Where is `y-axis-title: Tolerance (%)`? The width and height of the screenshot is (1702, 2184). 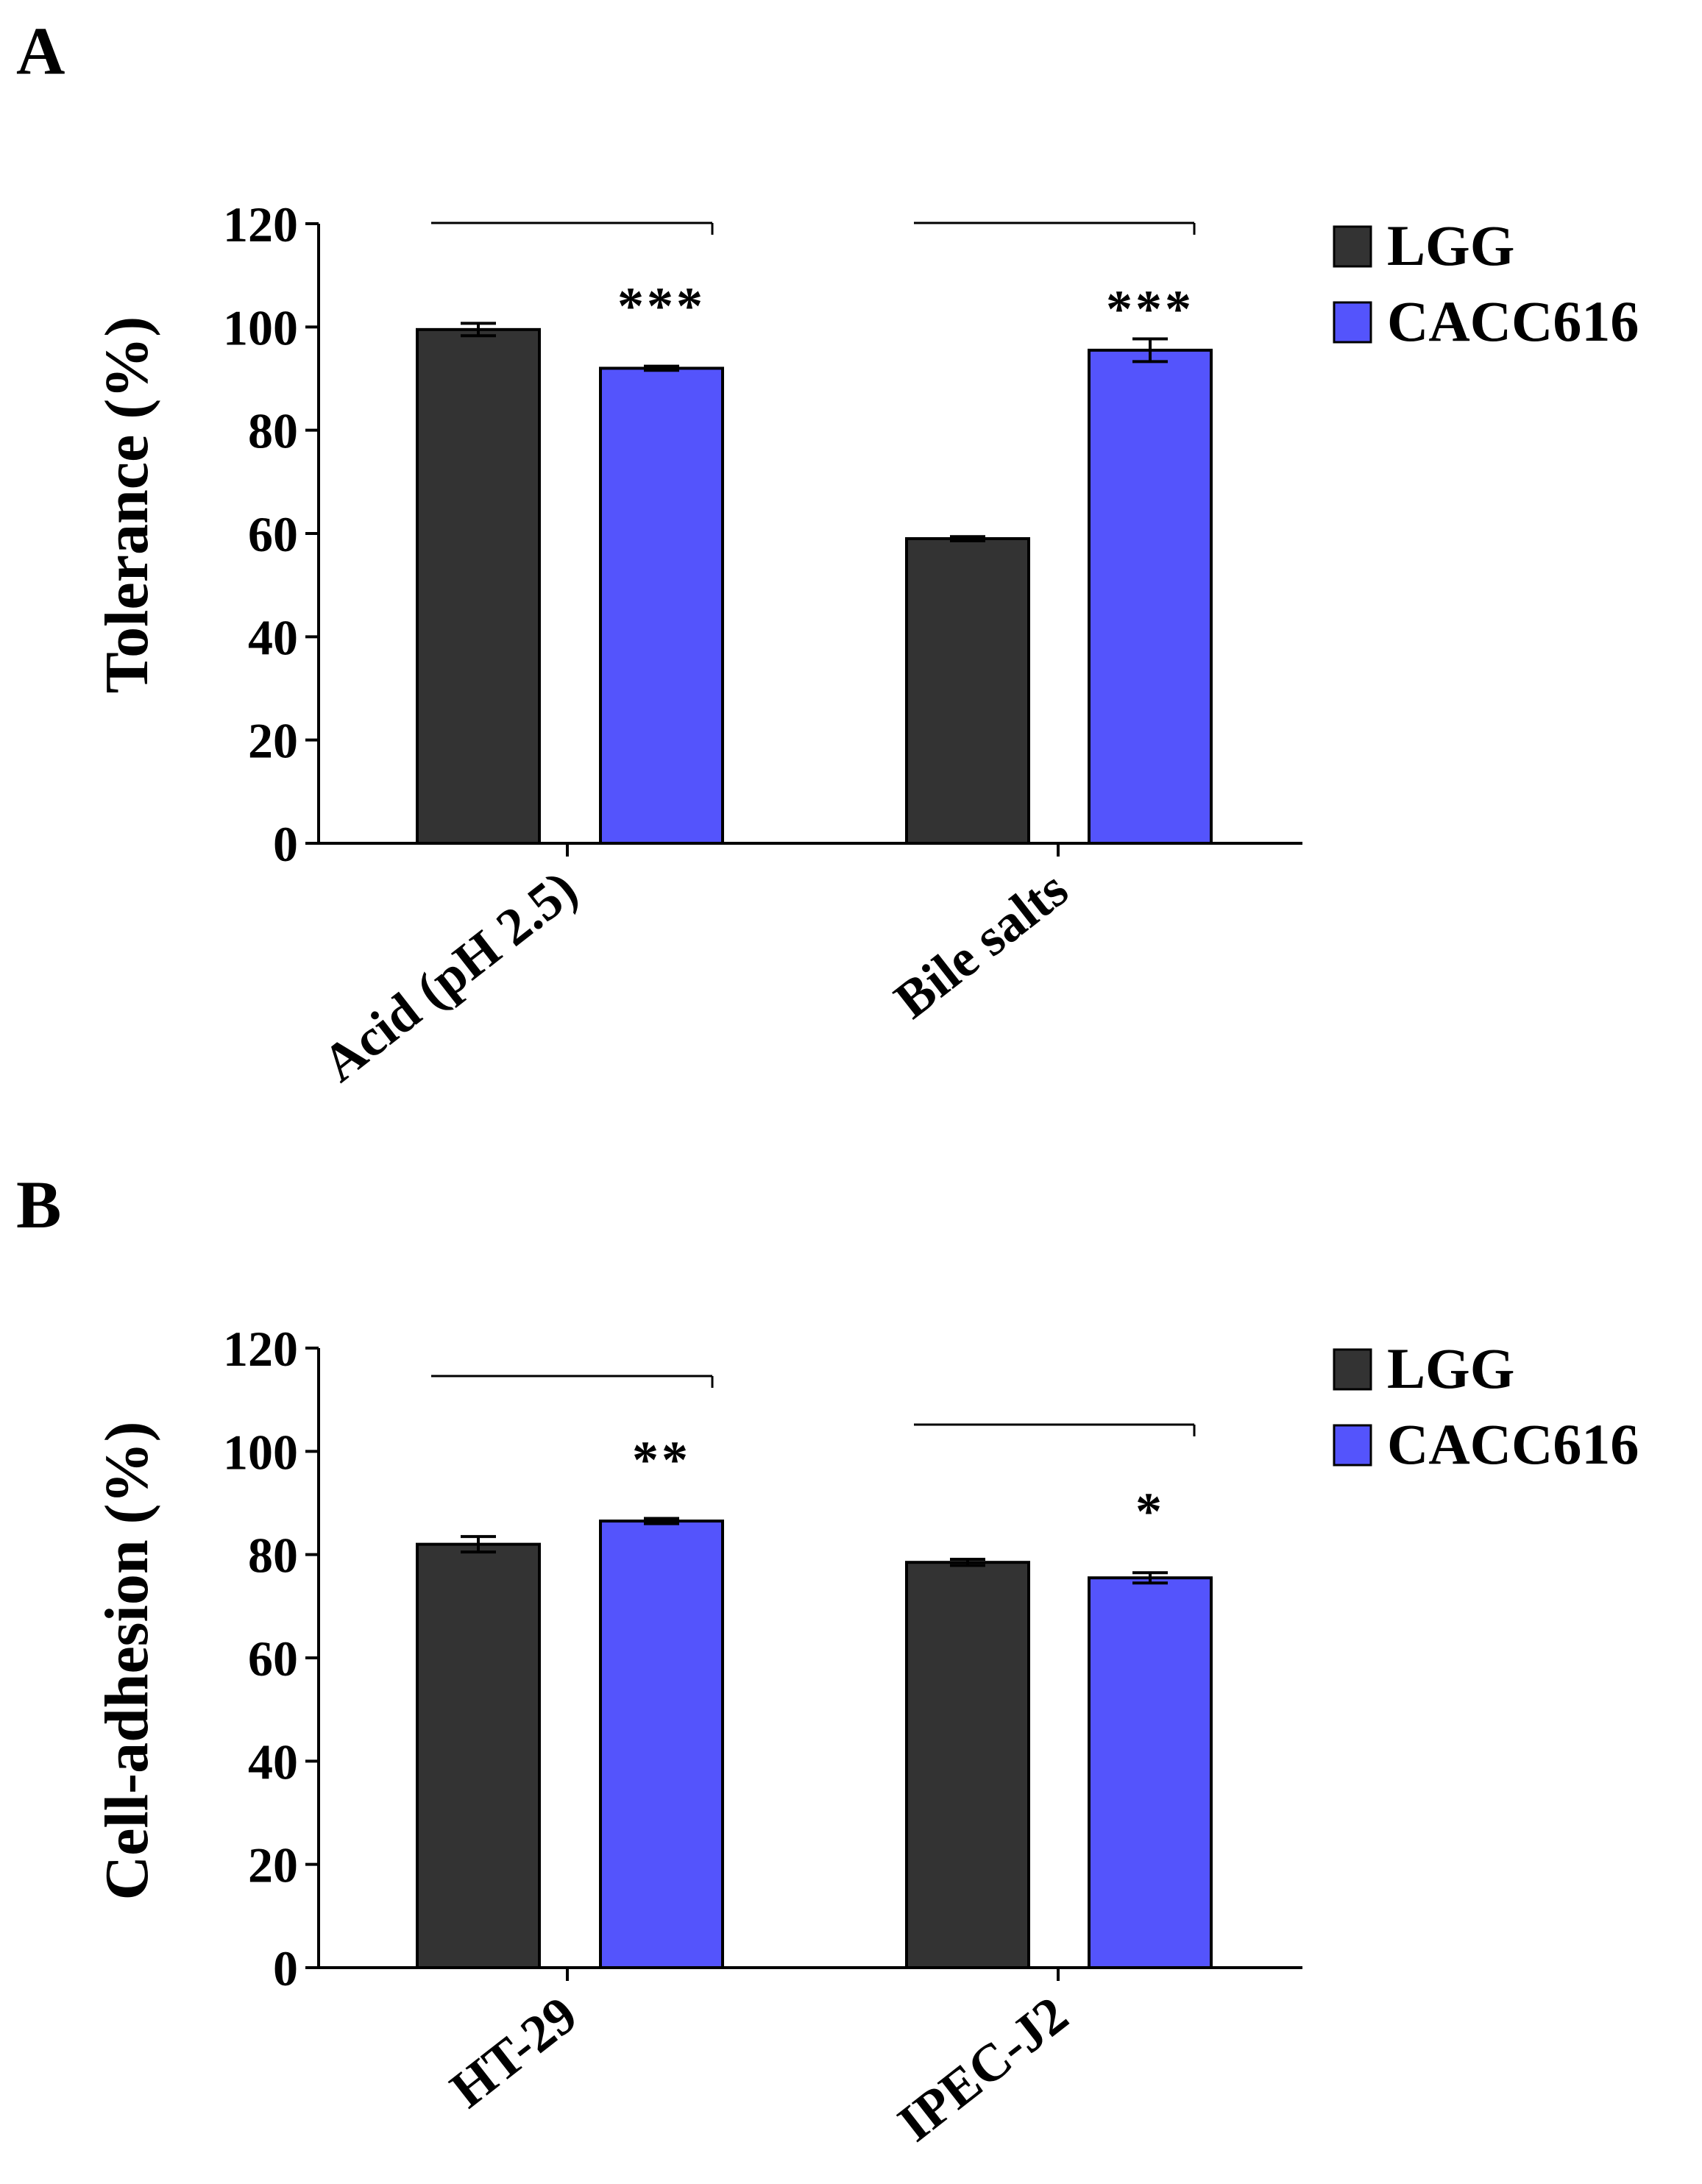 y-axis-title: Tolerance (%) is located at coordinates (127, 504).